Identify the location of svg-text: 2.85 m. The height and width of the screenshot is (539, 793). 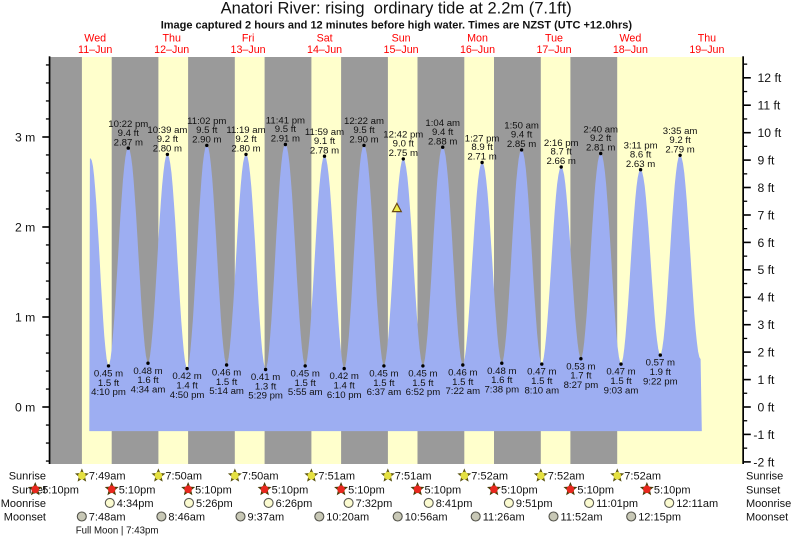
(521, 144).